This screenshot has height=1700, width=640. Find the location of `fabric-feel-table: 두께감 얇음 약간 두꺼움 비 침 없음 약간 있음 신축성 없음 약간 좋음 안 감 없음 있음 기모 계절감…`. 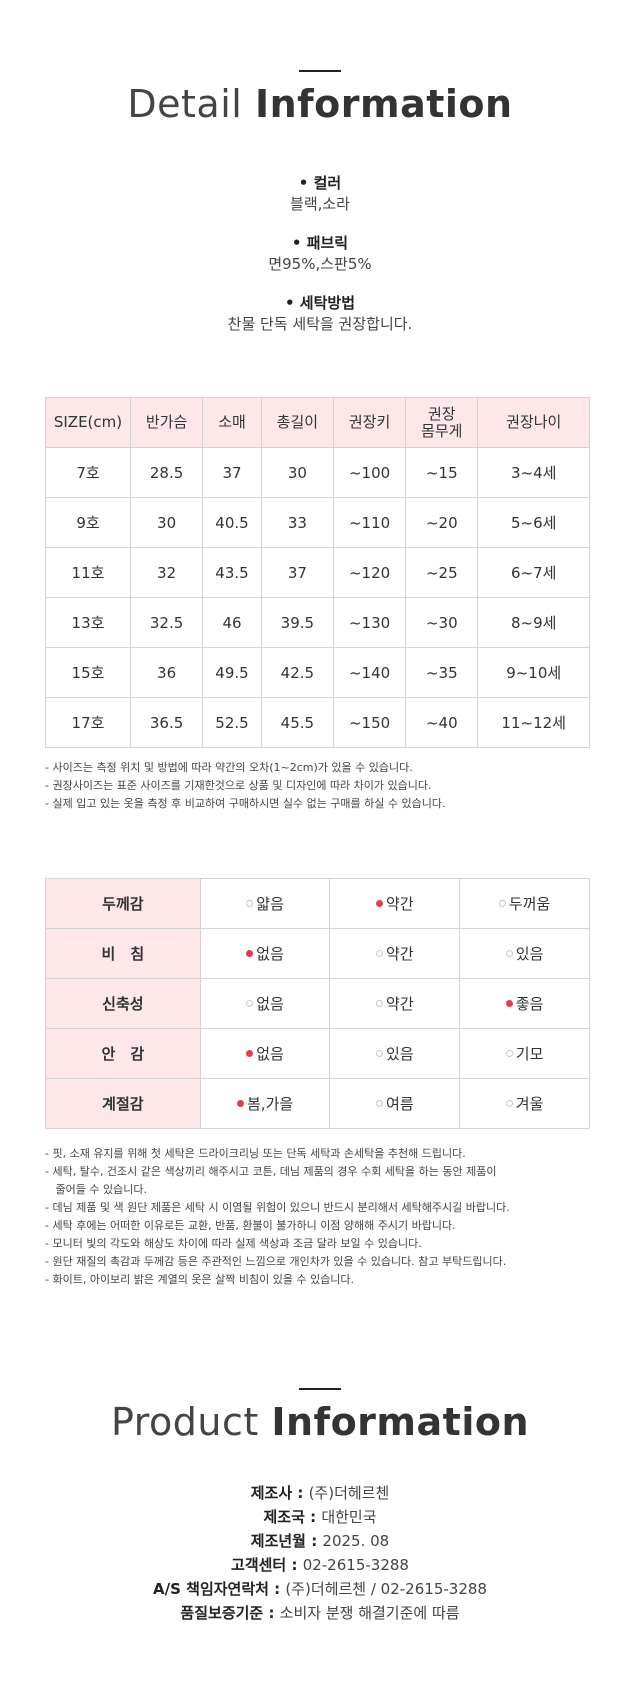

fabric-feel-table: 두께감 얇음 약간 두꺼움 비 침 없음 약간 있음 신축성 없음 약간 좋음 안 감 없음 있음 기모 계절감… is located at coordinates (317, 1003).